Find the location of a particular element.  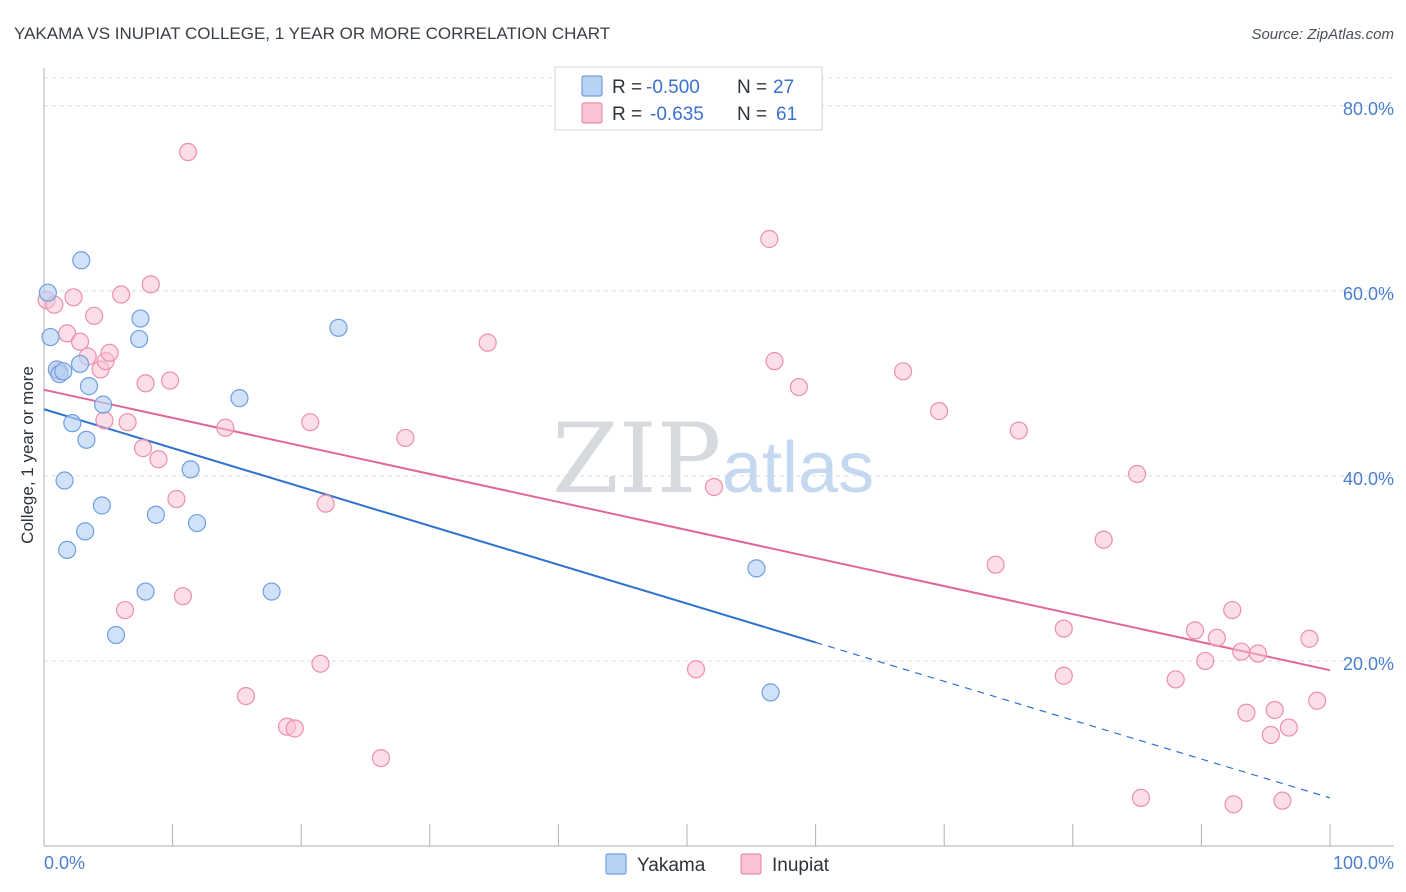

legend-r-label-yakama: R = is located at coordinates (627, 87).